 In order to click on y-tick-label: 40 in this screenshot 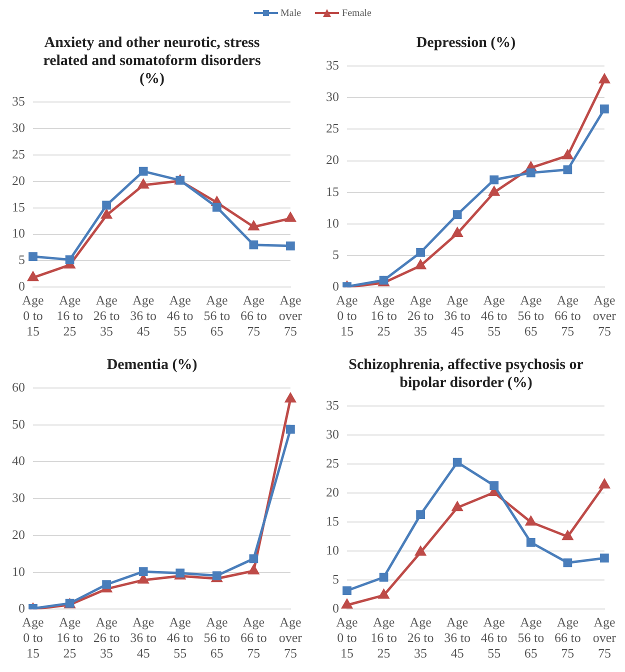, I will do `click(18, 460)`.